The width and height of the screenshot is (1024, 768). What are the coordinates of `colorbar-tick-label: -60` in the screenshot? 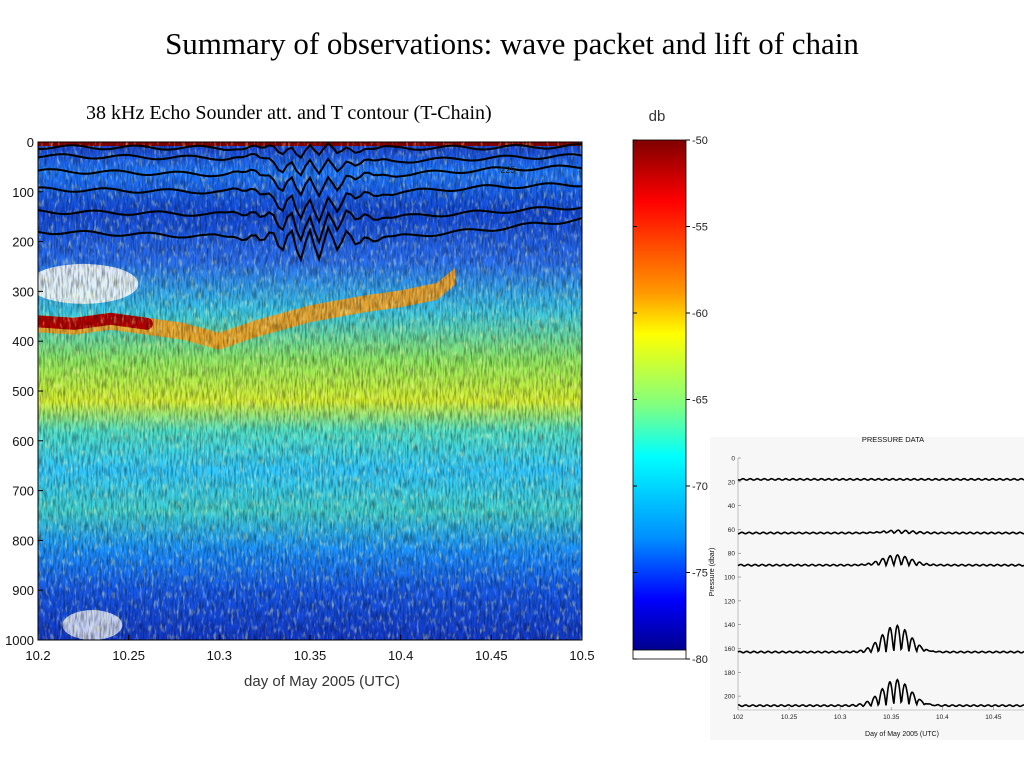 It's located at (700, 314).